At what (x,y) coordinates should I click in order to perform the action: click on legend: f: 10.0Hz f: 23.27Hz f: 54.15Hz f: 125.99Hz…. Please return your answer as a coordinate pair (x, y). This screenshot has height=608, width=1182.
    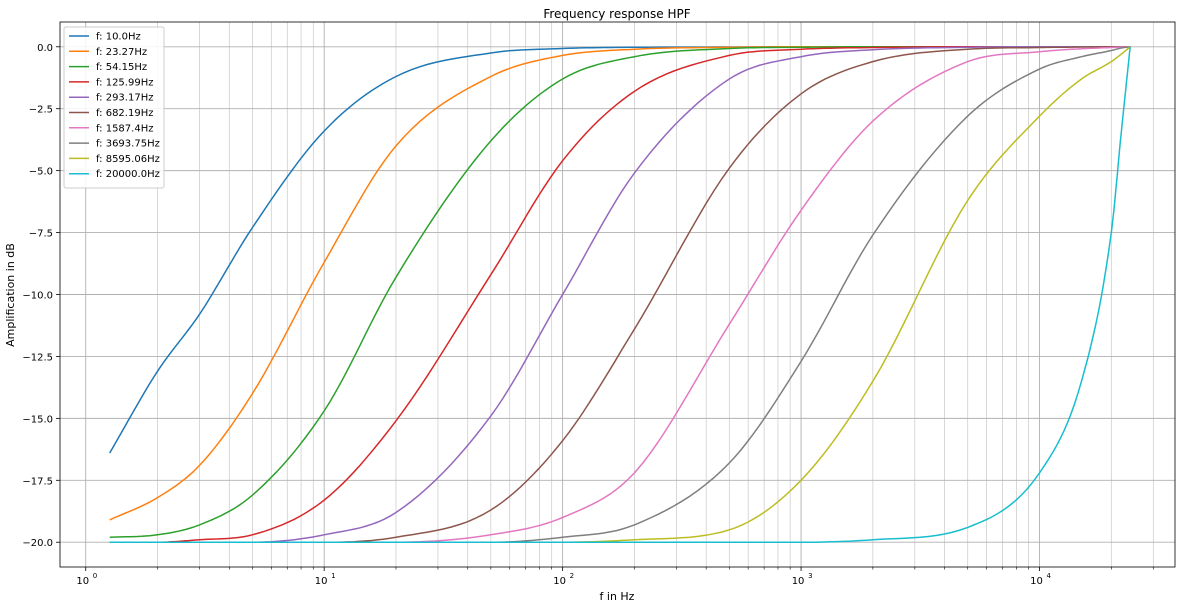
    Looking at the image, I should click on (114, 107).